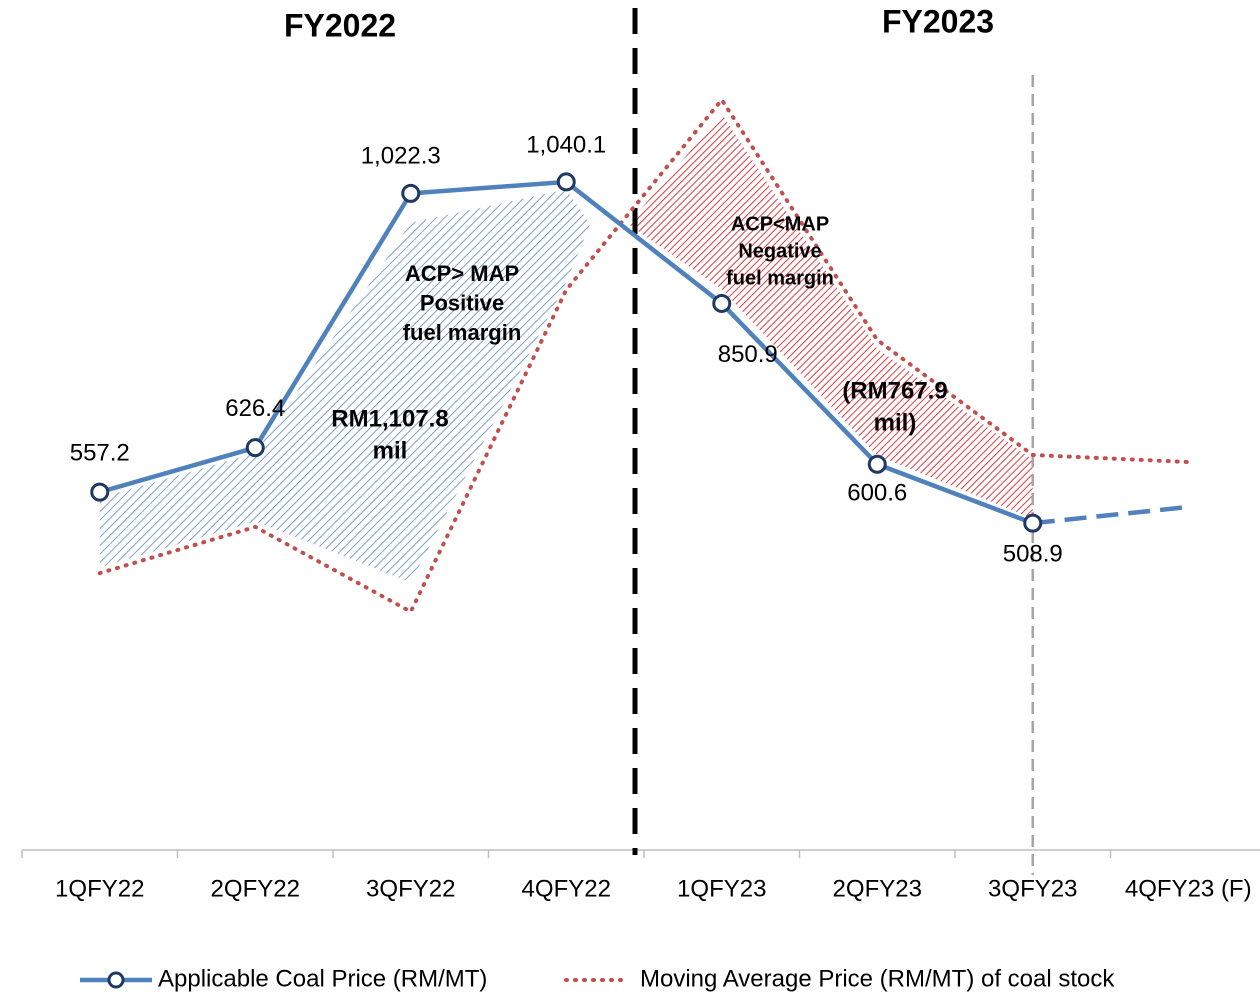 This screenshot has height=997, width=1260. What do you see at coordinates (390, 451) in the screenshot?
I see `annotation: mil` at bounding box center [390, 451].